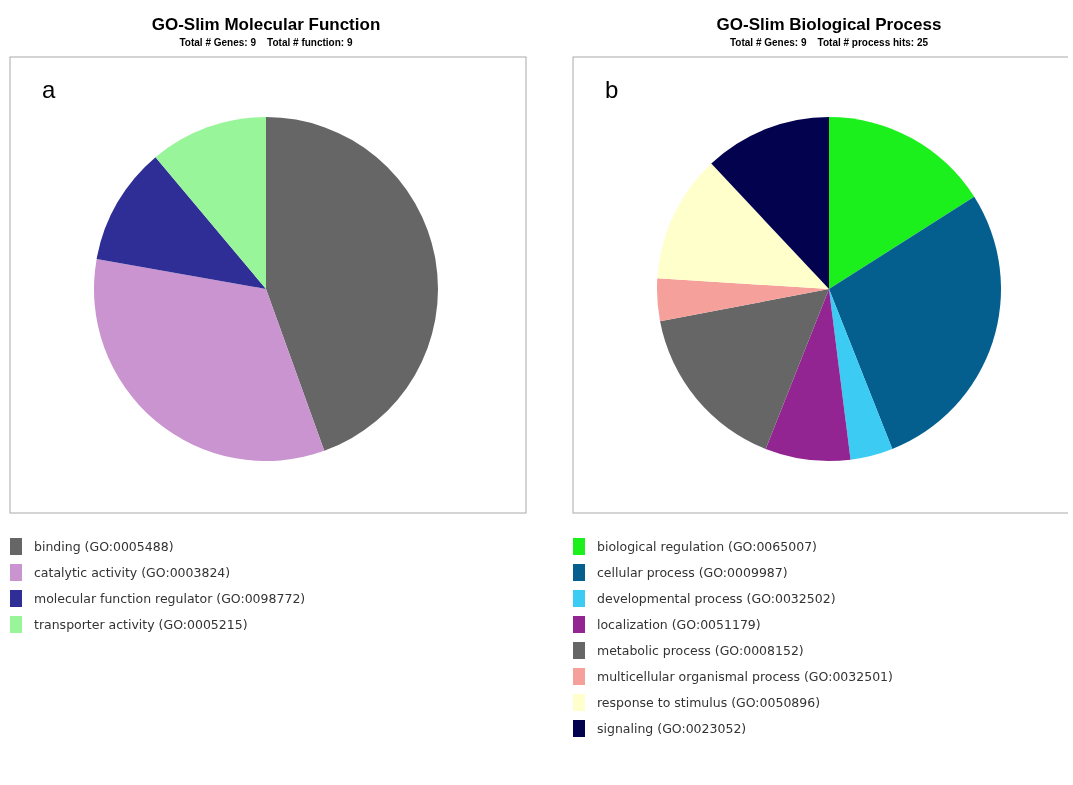 Image resolution: width=1073 pixels, height=785 pixels. I want to click on legend-label: multicellular organismal process (GO:0032501), so click(745, 676).